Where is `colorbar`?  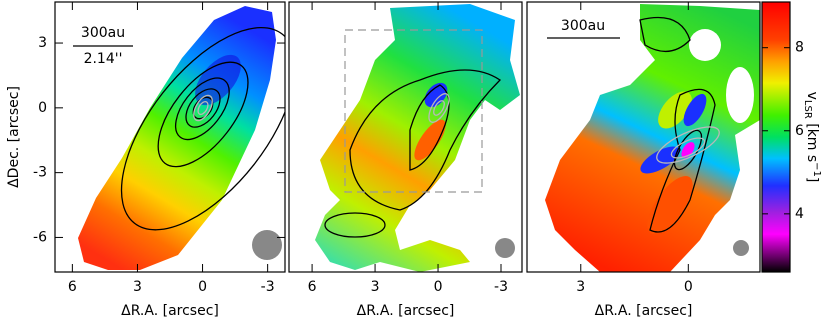 colorbar is located at coordinates (776, 137).